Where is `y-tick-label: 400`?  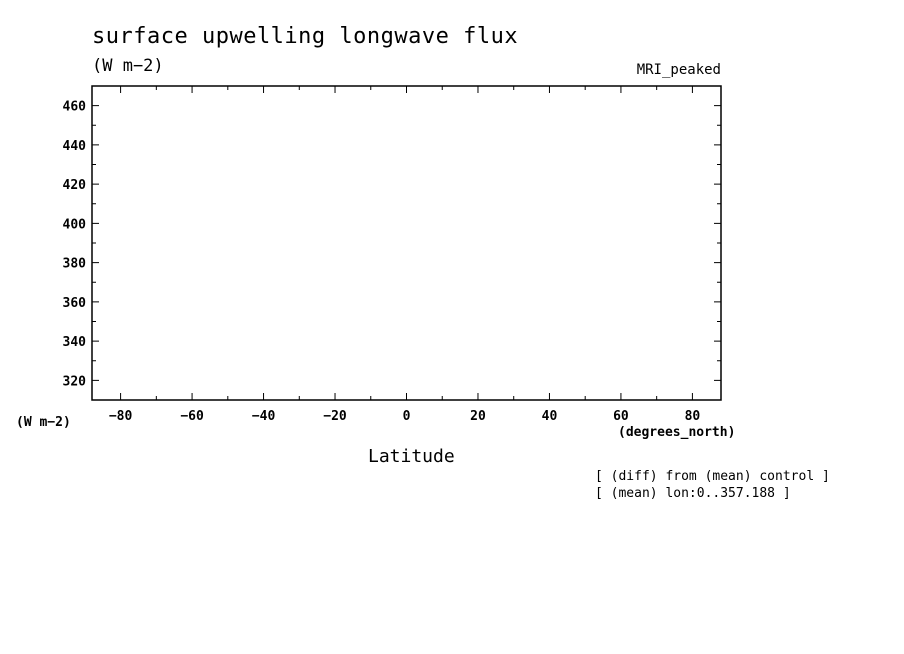 y-tick-label: 400 is located at coordinates (75, 224).